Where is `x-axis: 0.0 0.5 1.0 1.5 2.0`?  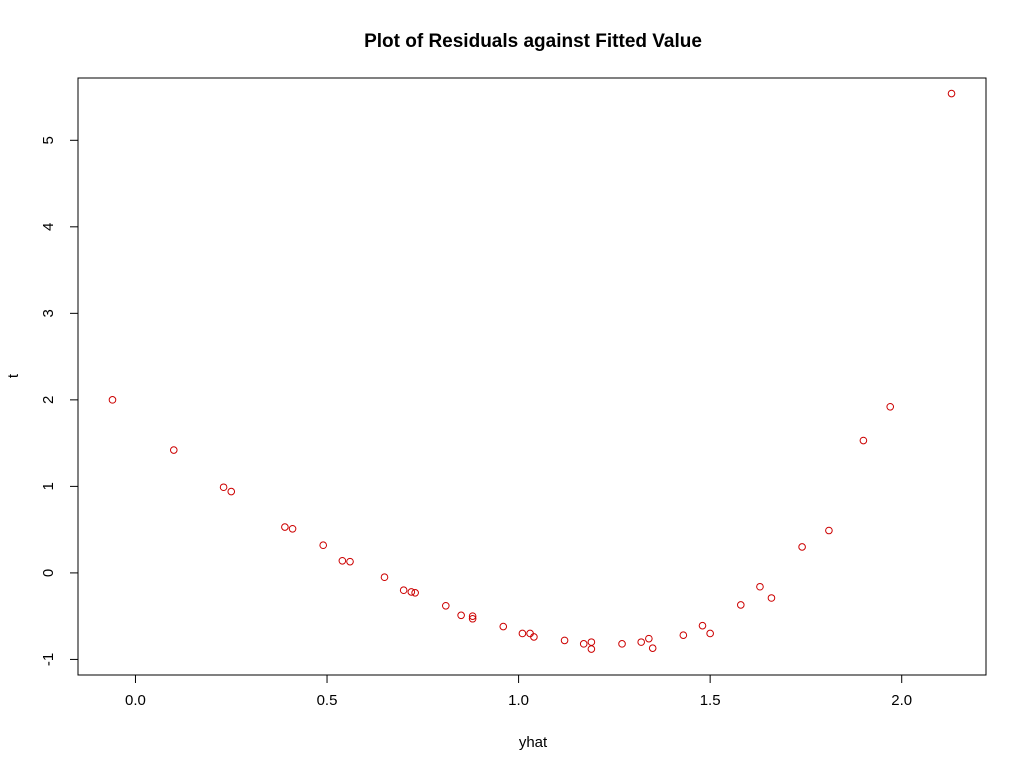
x-axis: 0.0 0.5 1.0 1.5 2.0 is located at coordinates (518, 692).